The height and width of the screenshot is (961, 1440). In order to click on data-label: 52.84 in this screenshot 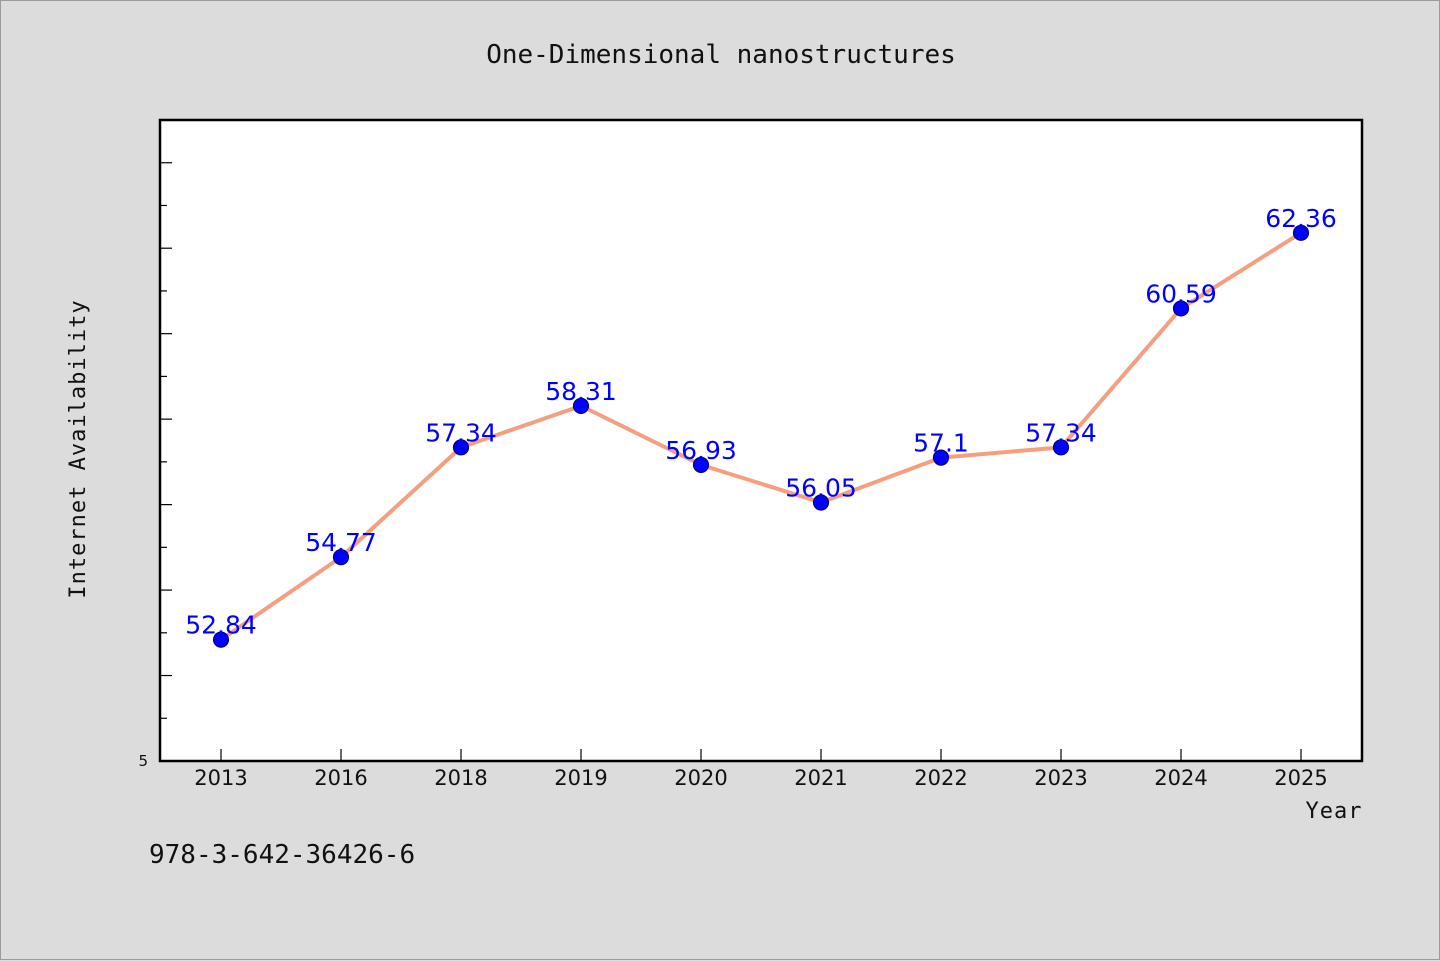, I will do `click(221, 625)`.